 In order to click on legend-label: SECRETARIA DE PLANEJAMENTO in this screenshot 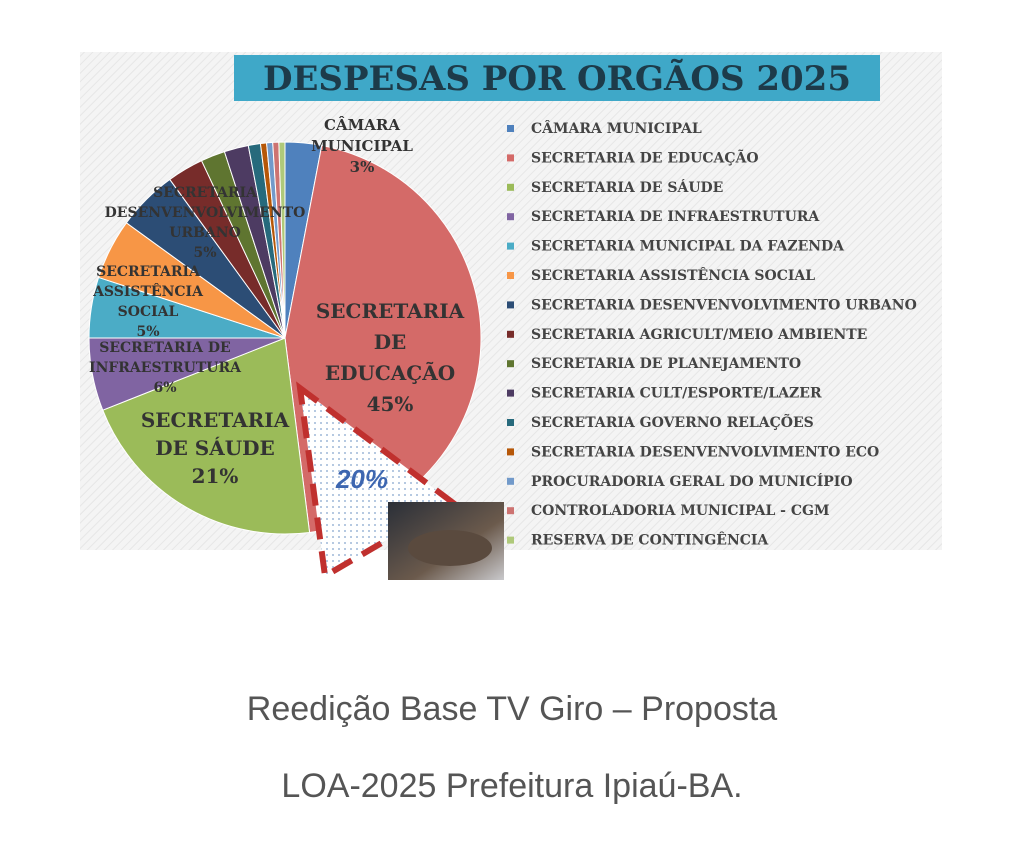, I will do `click(666, 364)`.